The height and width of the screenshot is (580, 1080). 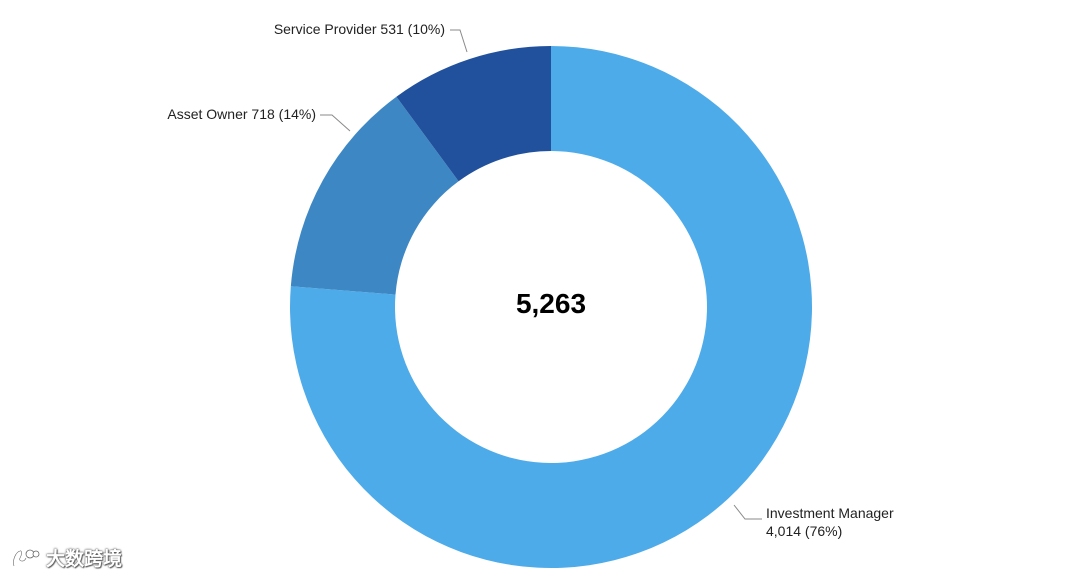 I want to click on watermark: 大数跨境, so click(x=66, y=557).